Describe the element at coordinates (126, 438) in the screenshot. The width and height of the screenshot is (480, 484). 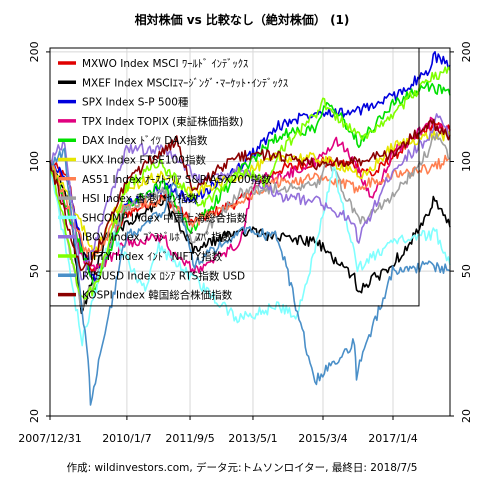
I see `x-tick-label: 2010/1/7` at that location.